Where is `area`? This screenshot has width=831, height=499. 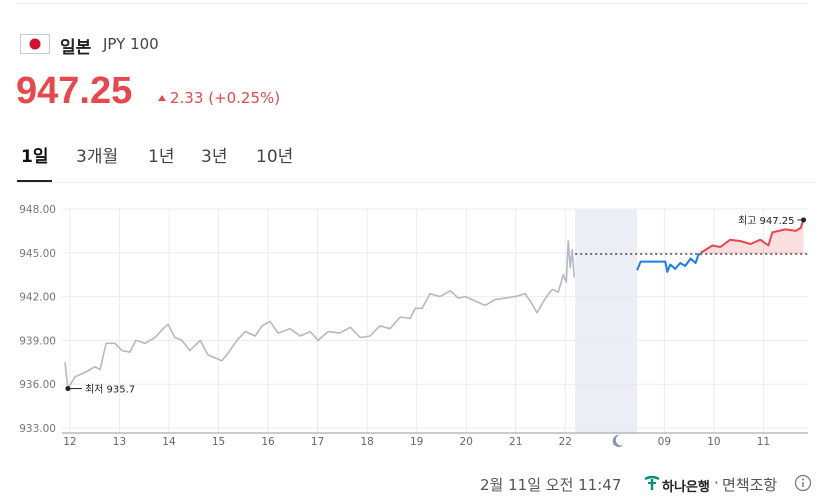
area is located at coordinates (752, 237).